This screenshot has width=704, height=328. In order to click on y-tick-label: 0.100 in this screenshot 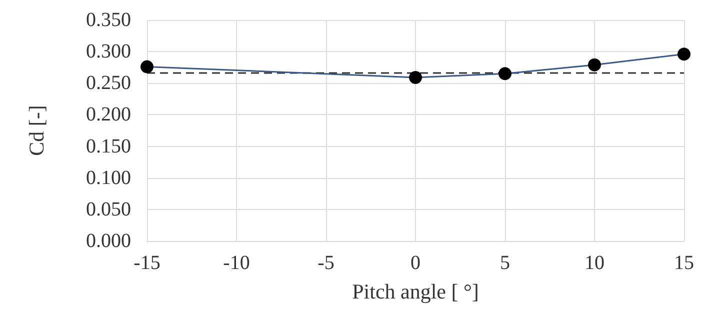, I will do `click(108, 177)`.